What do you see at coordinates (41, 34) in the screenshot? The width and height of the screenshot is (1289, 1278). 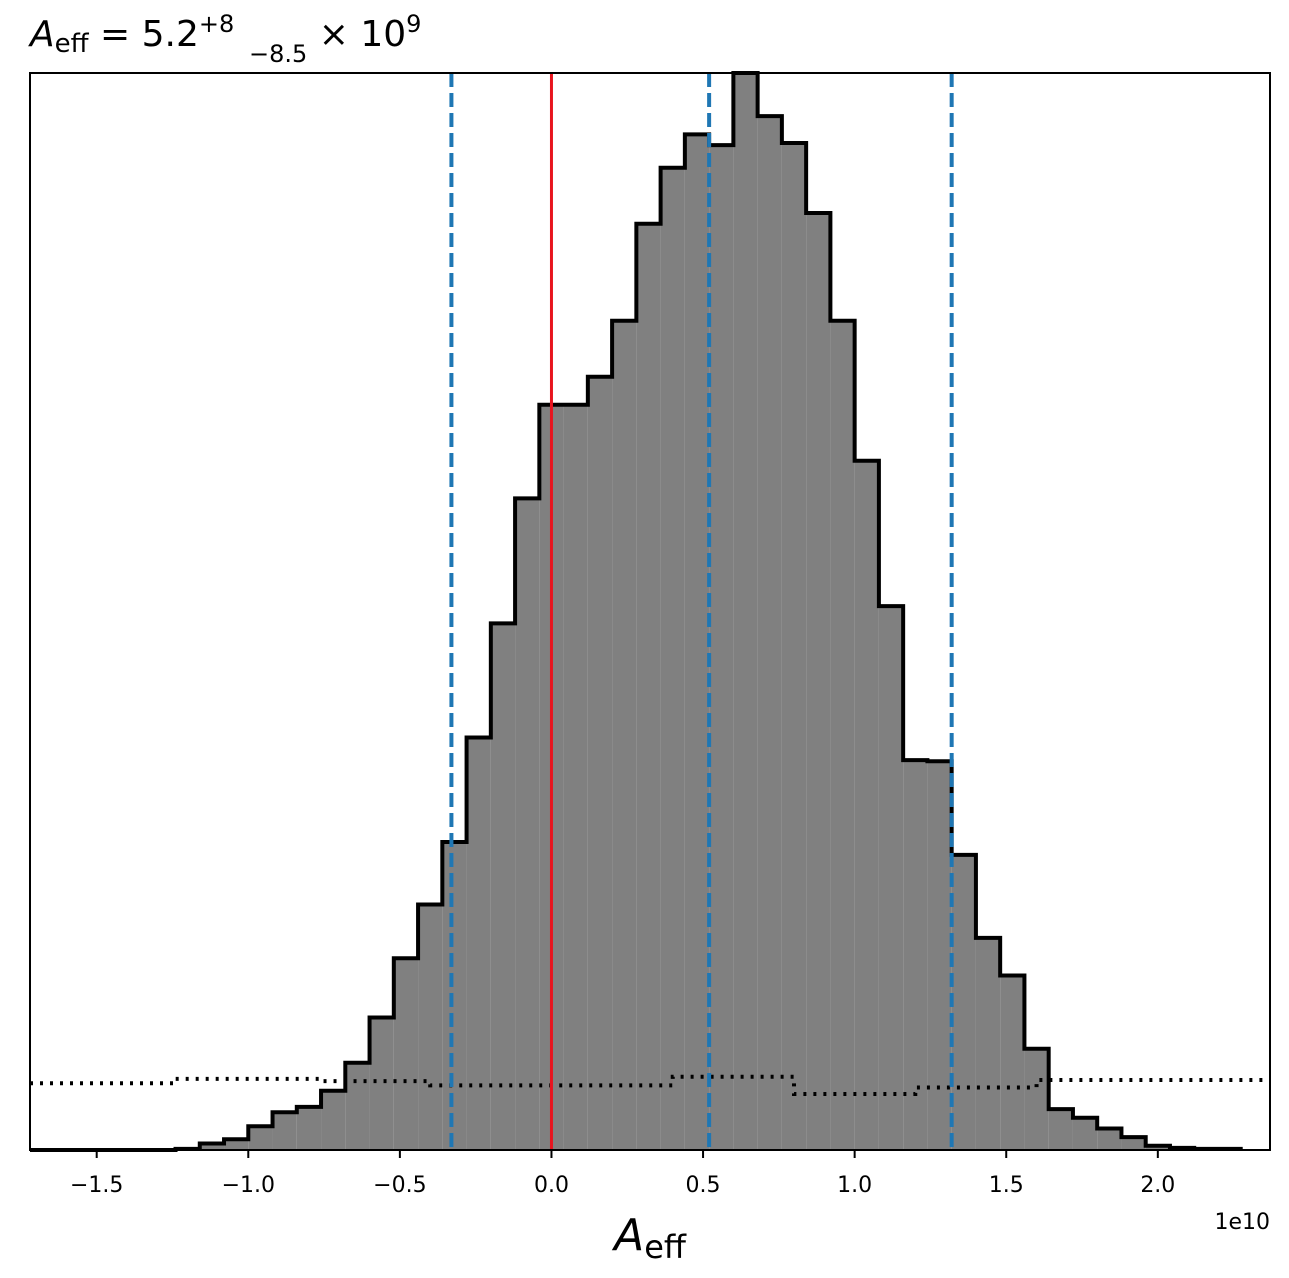 I see `title-symbol: A` at bounding box center [41, 34].